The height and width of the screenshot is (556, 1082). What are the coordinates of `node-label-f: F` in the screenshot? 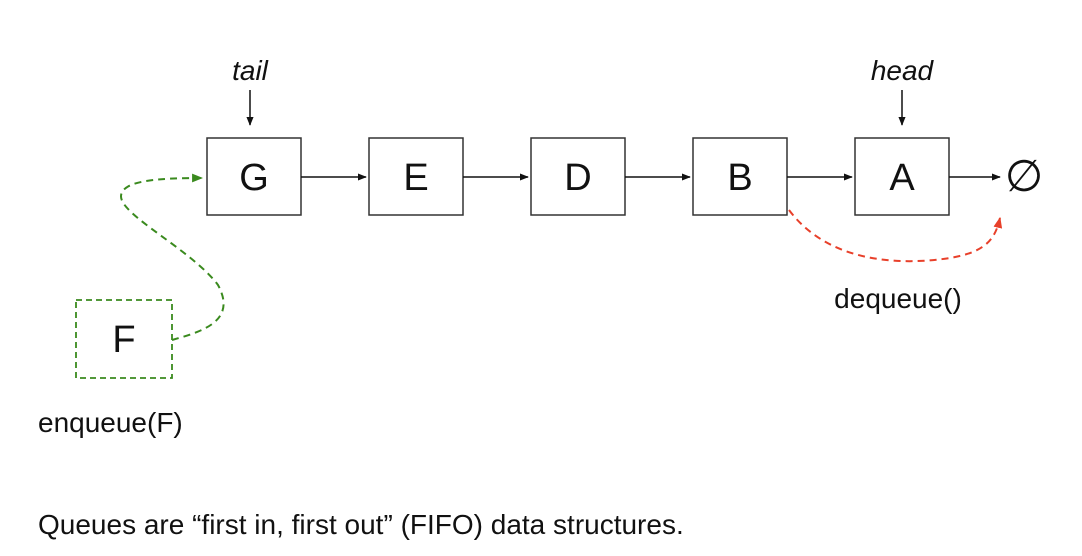 It's located at (123, 340).